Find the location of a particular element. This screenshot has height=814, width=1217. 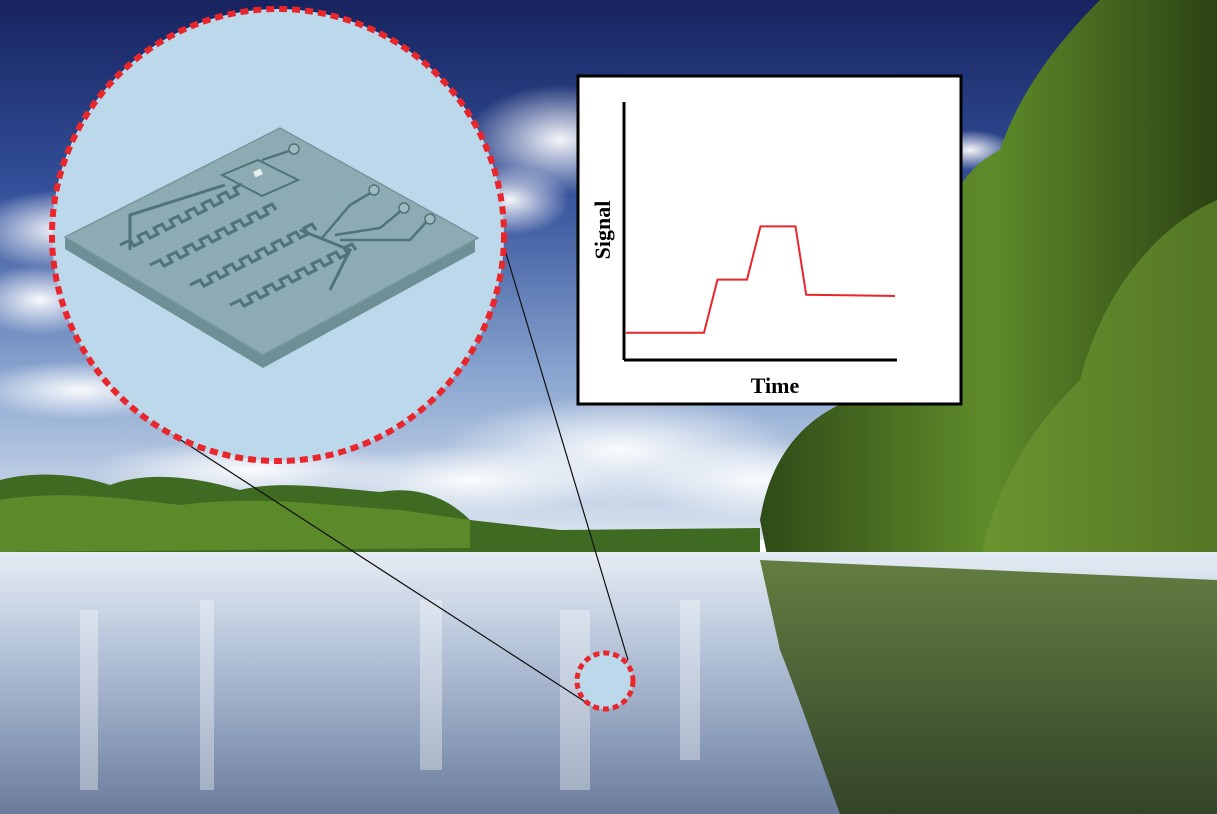

contact-traces is located at coordinates (345, 195).